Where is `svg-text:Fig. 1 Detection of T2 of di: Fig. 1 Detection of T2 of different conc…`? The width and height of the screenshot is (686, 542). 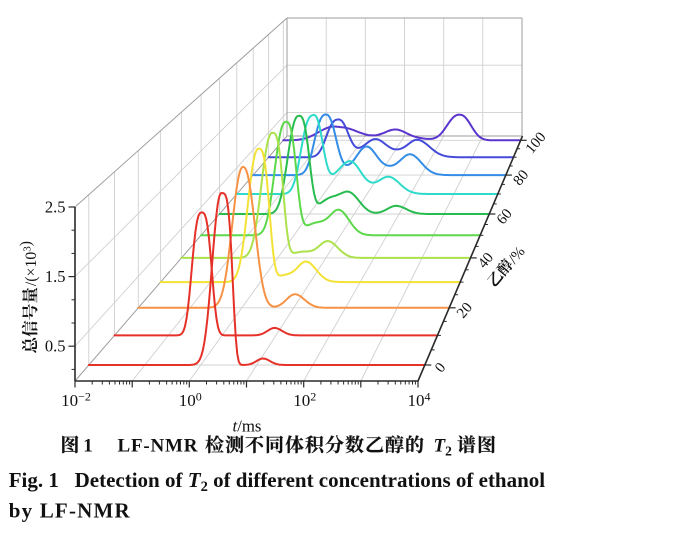 svg-text:Fig. 1 Detection of T2 of di: Fig. 1 Detection of T2 of different conc… is located at coordinates (277, 481).